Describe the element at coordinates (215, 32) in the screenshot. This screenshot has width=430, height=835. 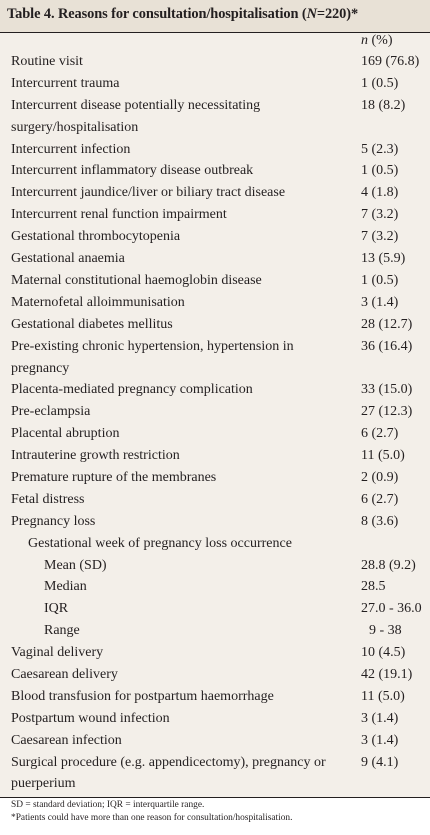
I see `top-rule` at that location.